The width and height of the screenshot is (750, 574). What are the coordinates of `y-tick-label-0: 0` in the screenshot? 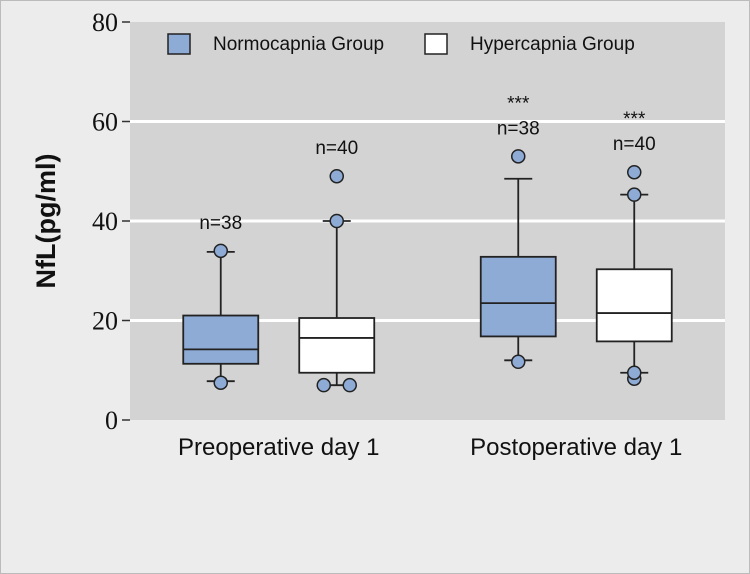 It's located at (111, 420).